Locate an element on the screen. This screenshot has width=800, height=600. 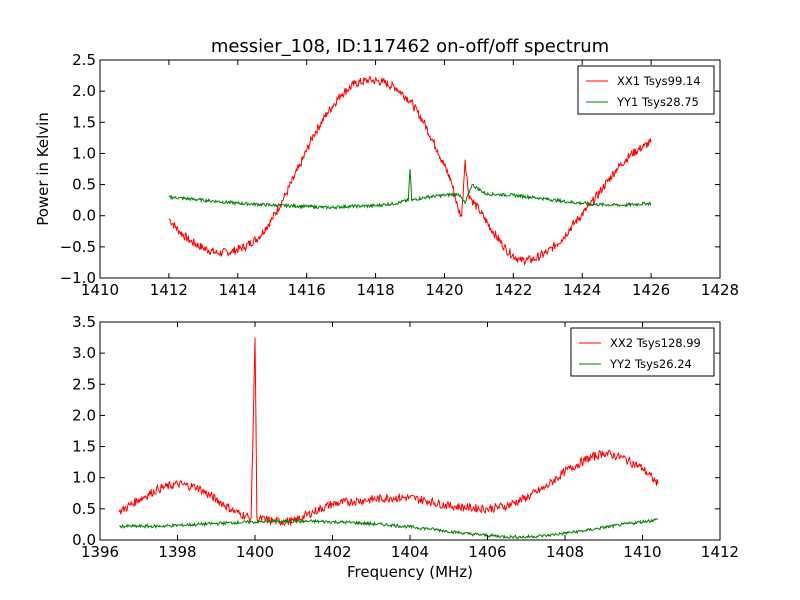
top-chart-legend: XX1 Tsys99.14 YY1 Tsys28.75 is located at coordinates (646, 90).